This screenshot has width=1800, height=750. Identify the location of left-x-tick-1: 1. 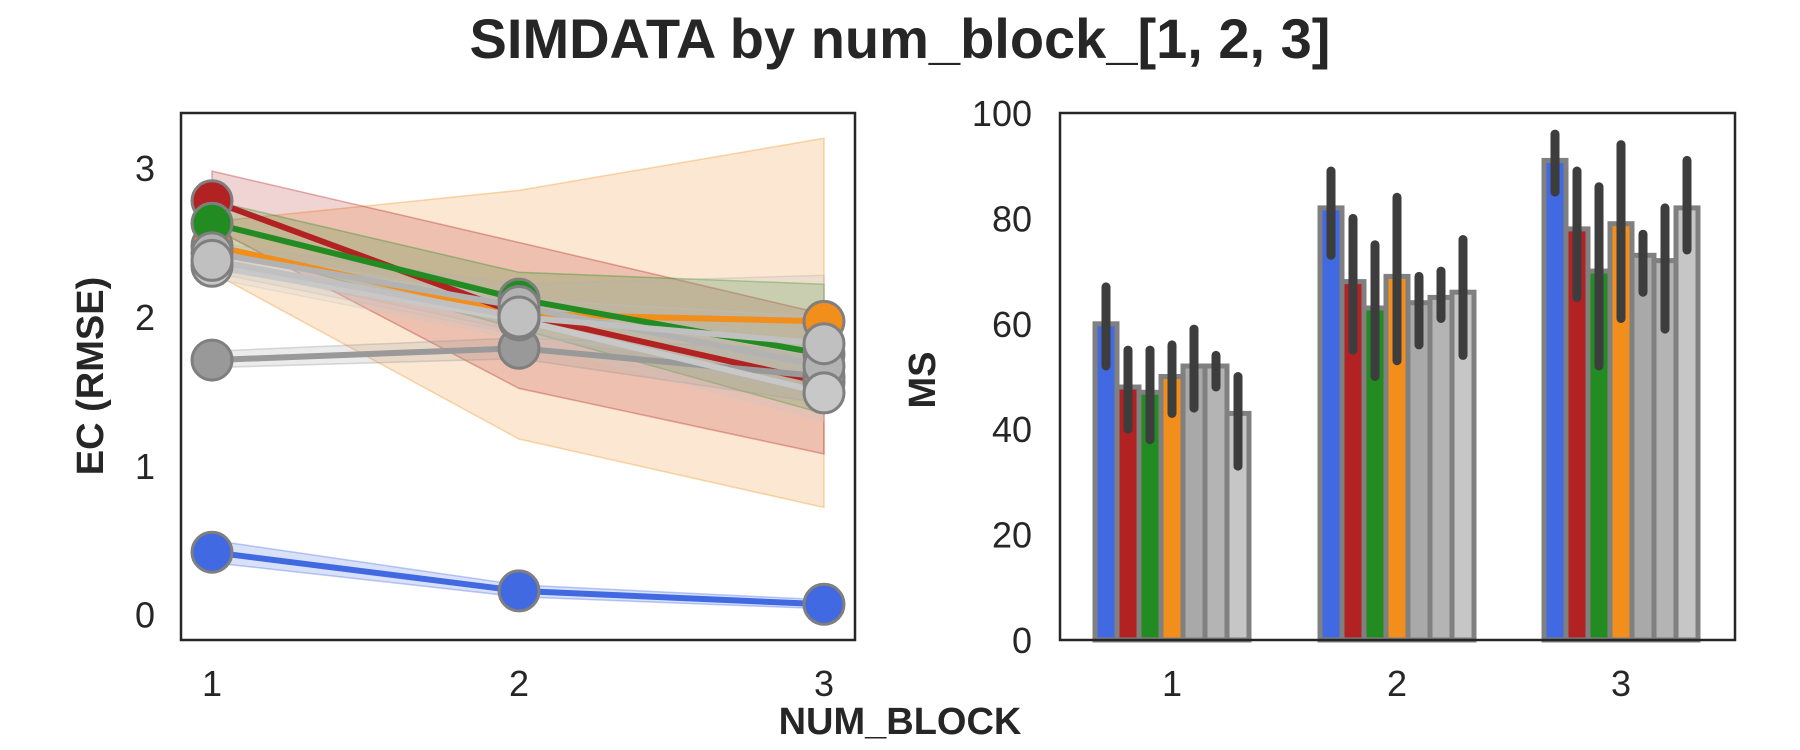
(212, 683).